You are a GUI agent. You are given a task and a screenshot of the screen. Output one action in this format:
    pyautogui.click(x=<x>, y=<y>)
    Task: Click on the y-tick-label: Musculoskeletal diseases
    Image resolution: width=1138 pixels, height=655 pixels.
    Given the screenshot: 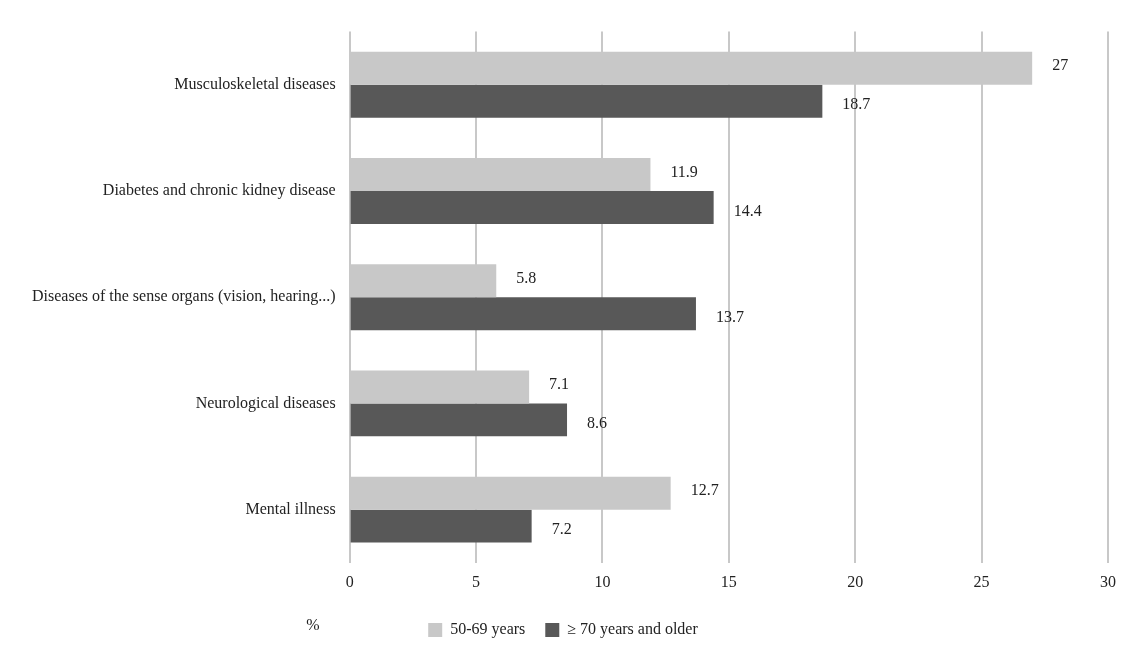 What is the action you would take?
    pyautogui.click(x=255, y=83)
    